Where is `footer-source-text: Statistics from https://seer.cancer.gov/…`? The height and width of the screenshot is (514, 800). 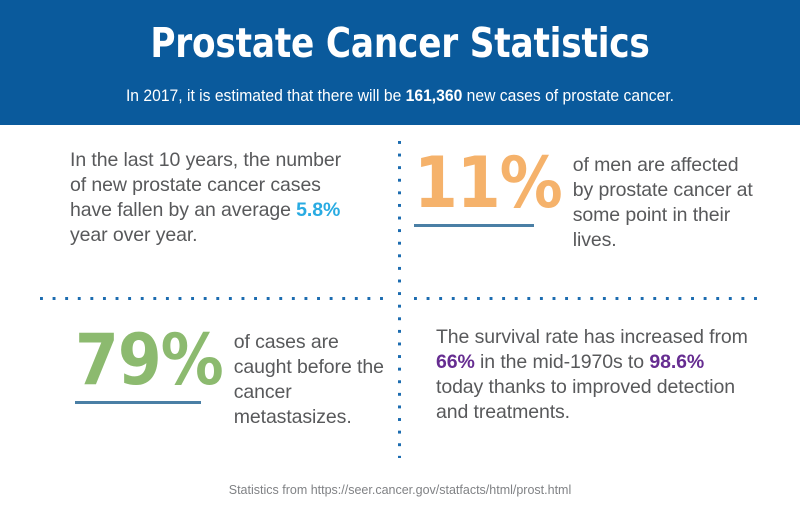
footer-source-text: Statistics from https://seer.cancer.gov/… is located at coordinates (400, 490).